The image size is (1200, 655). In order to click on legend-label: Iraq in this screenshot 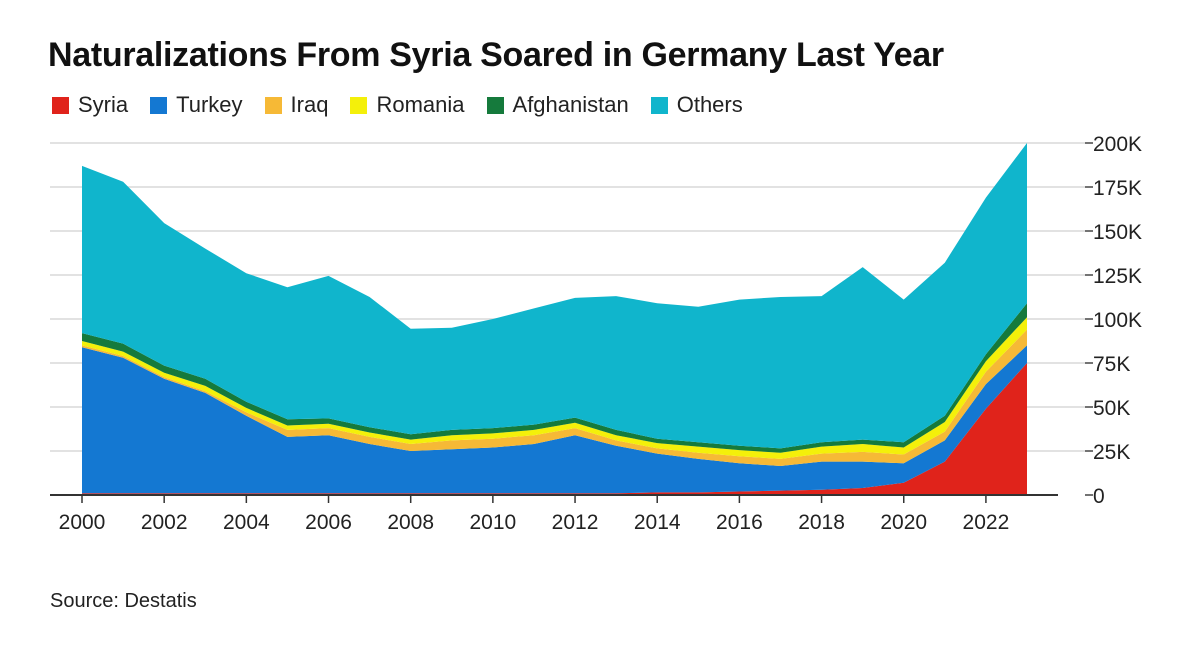, I will do `click(309, 104)`.